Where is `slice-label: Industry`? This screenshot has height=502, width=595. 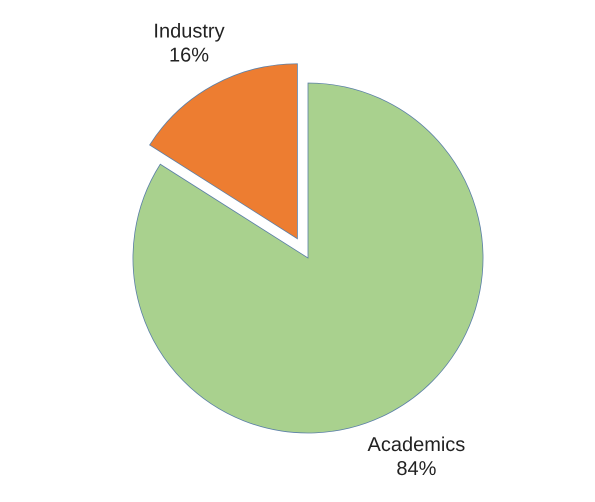 slice-label: Industry is located at coordinates (189, 31).